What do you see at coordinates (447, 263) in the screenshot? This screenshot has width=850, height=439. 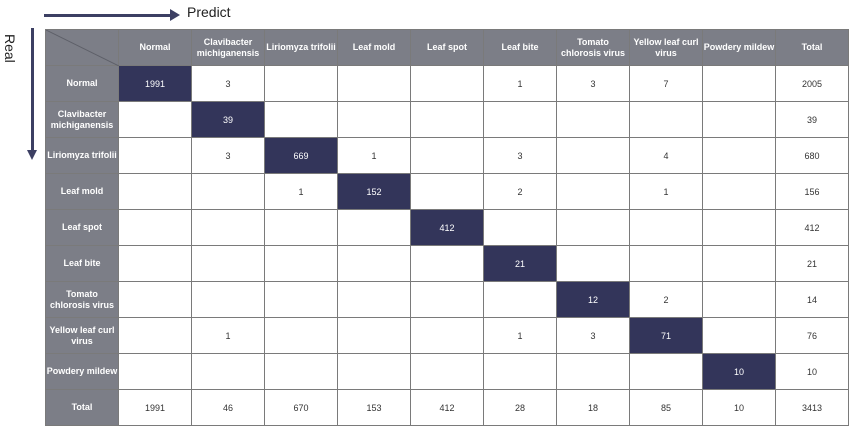 I see `table-row: Leaf bite 21 21` at bounding box center [447, 263].